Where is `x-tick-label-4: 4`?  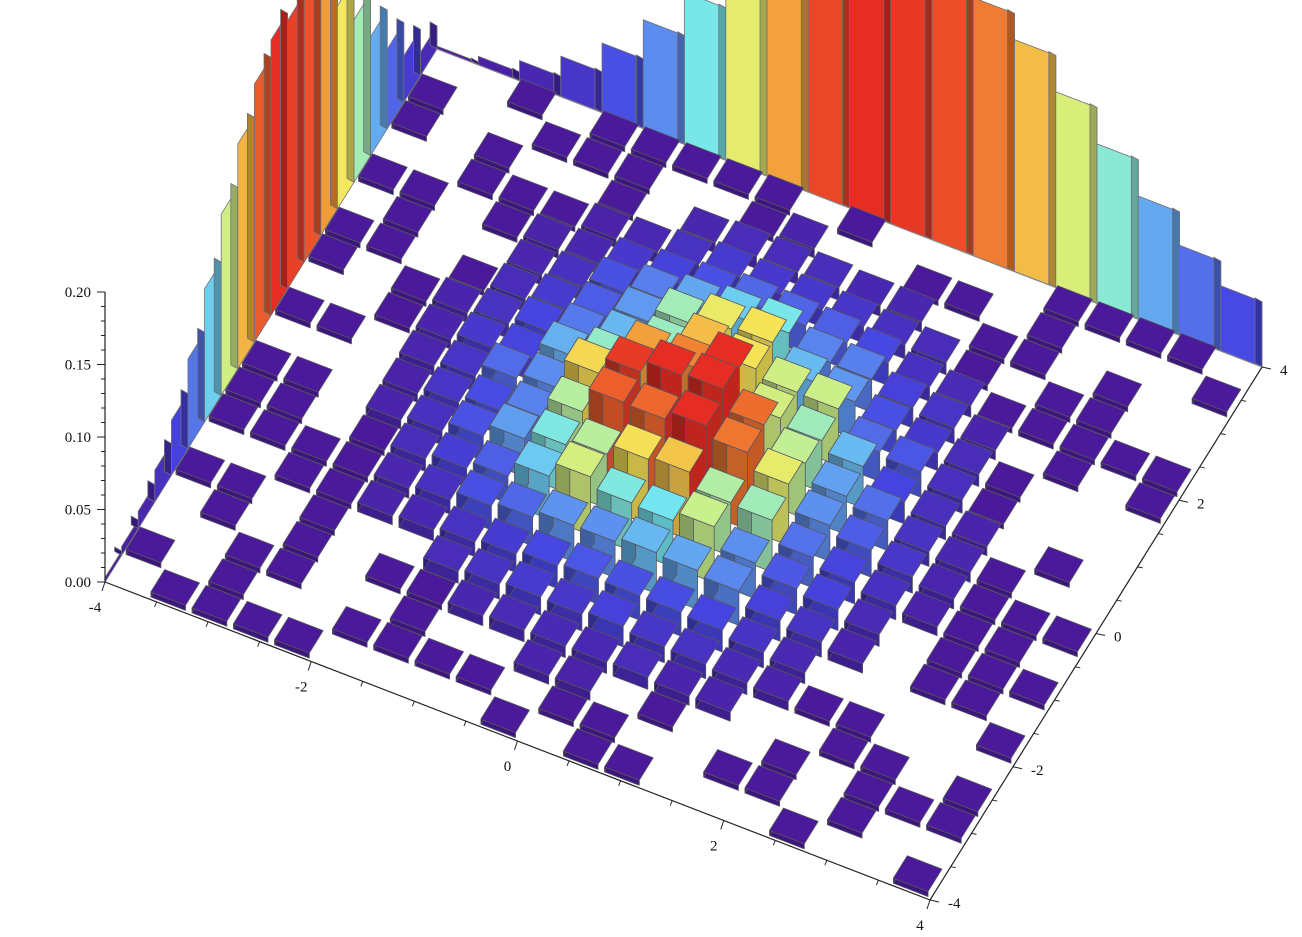 x-tick-label-4: 4 is located at coordinates (920, 926).